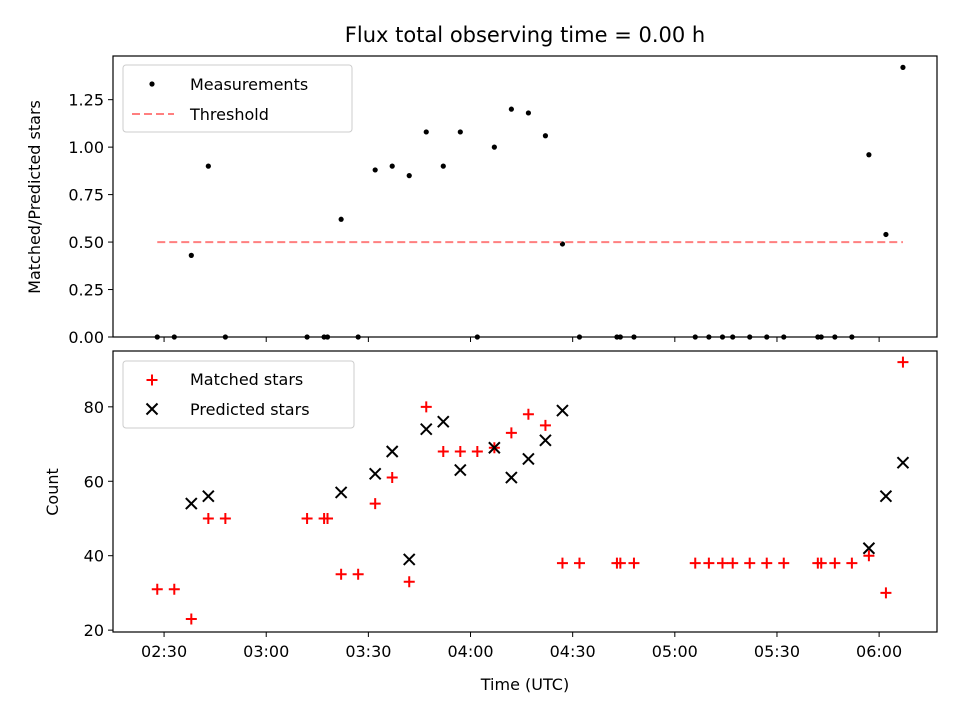 The height and width of the screenshot is (720, 960). What do you see at coordinates (34, 197) in the screenshot?
I see `top-y-axis-label: Matched/Predicted stars` at bounding box center [34, 197].